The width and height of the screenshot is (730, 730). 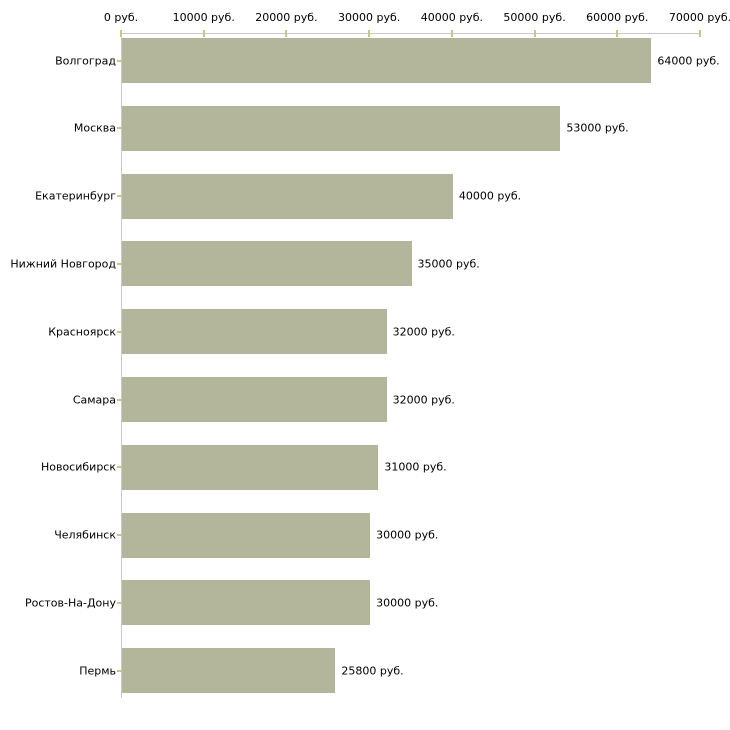 I want to click on category-label: Москва, so click(x=94, y=128).